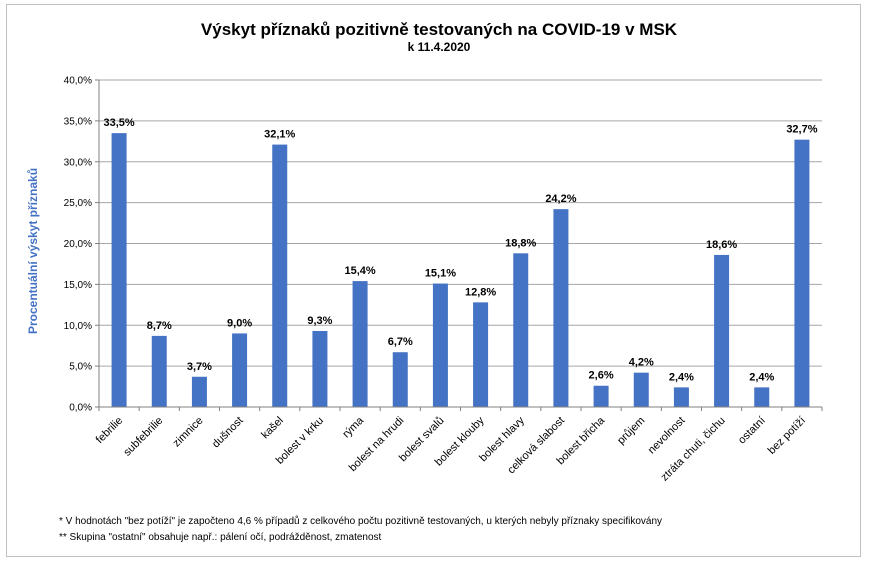 The image size is (869, 564). Describe the element at coordinates (359, 271) in the screenshot. I see `data-label: 15,4%` at that location.